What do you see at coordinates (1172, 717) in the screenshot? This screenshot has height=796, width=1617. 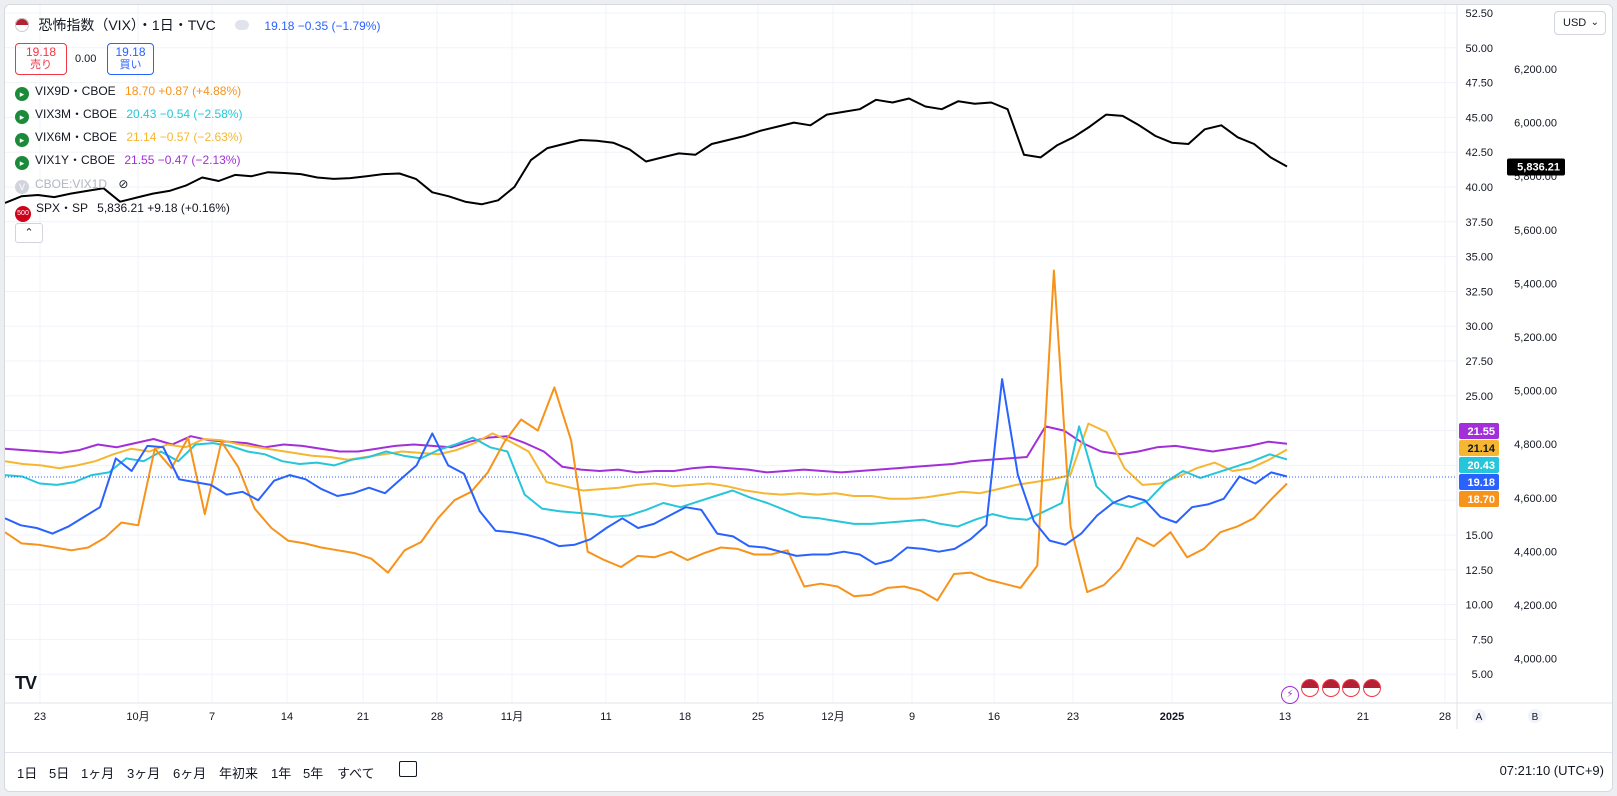 I see `time-axis-label: 2025` at bounding box center [1172, 717].